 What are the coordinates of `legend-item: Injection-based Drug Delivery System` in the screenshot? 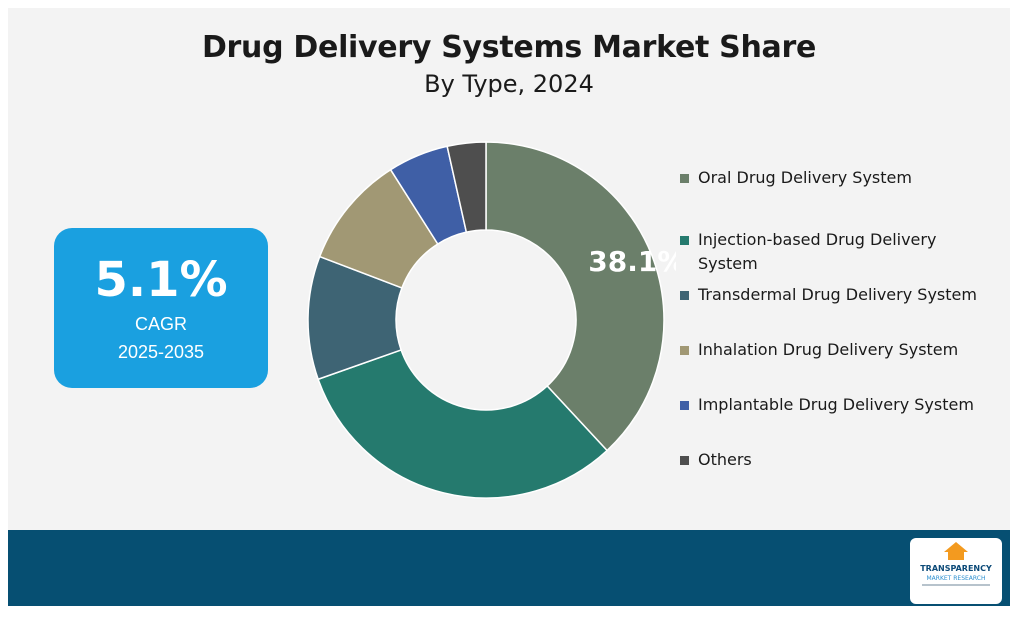 It's located at (840, 252).